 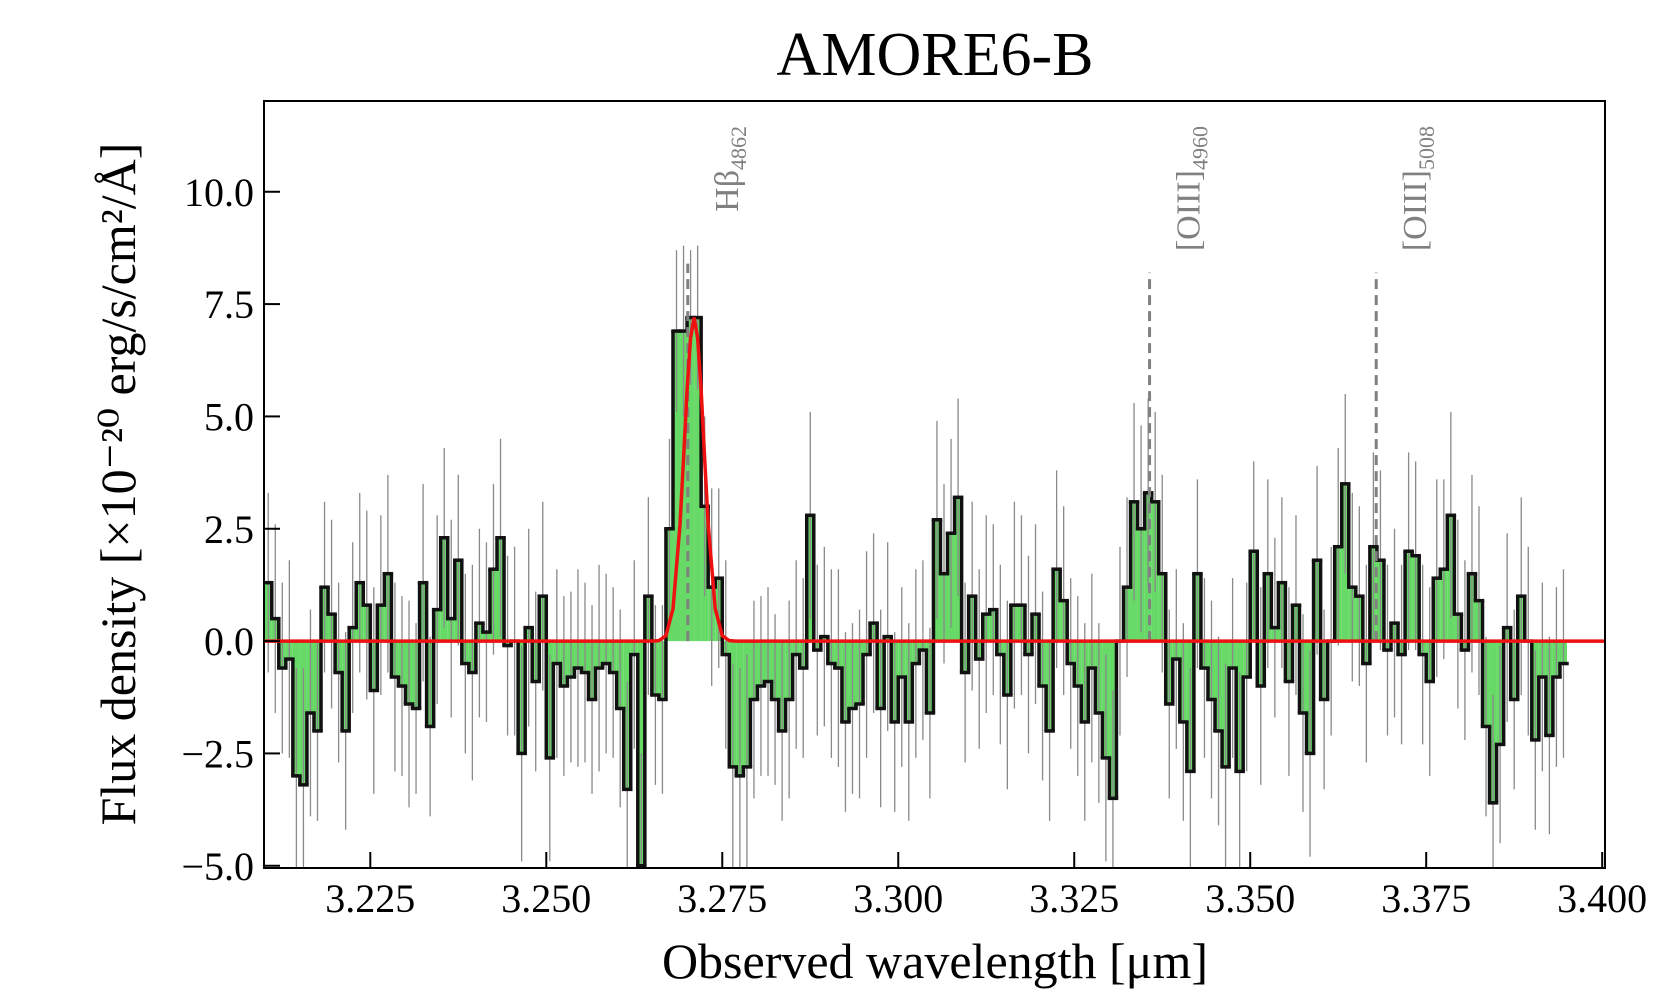 I want to click on x-axis-label: Observed wavelength [μm], so click(x=935, y=961).